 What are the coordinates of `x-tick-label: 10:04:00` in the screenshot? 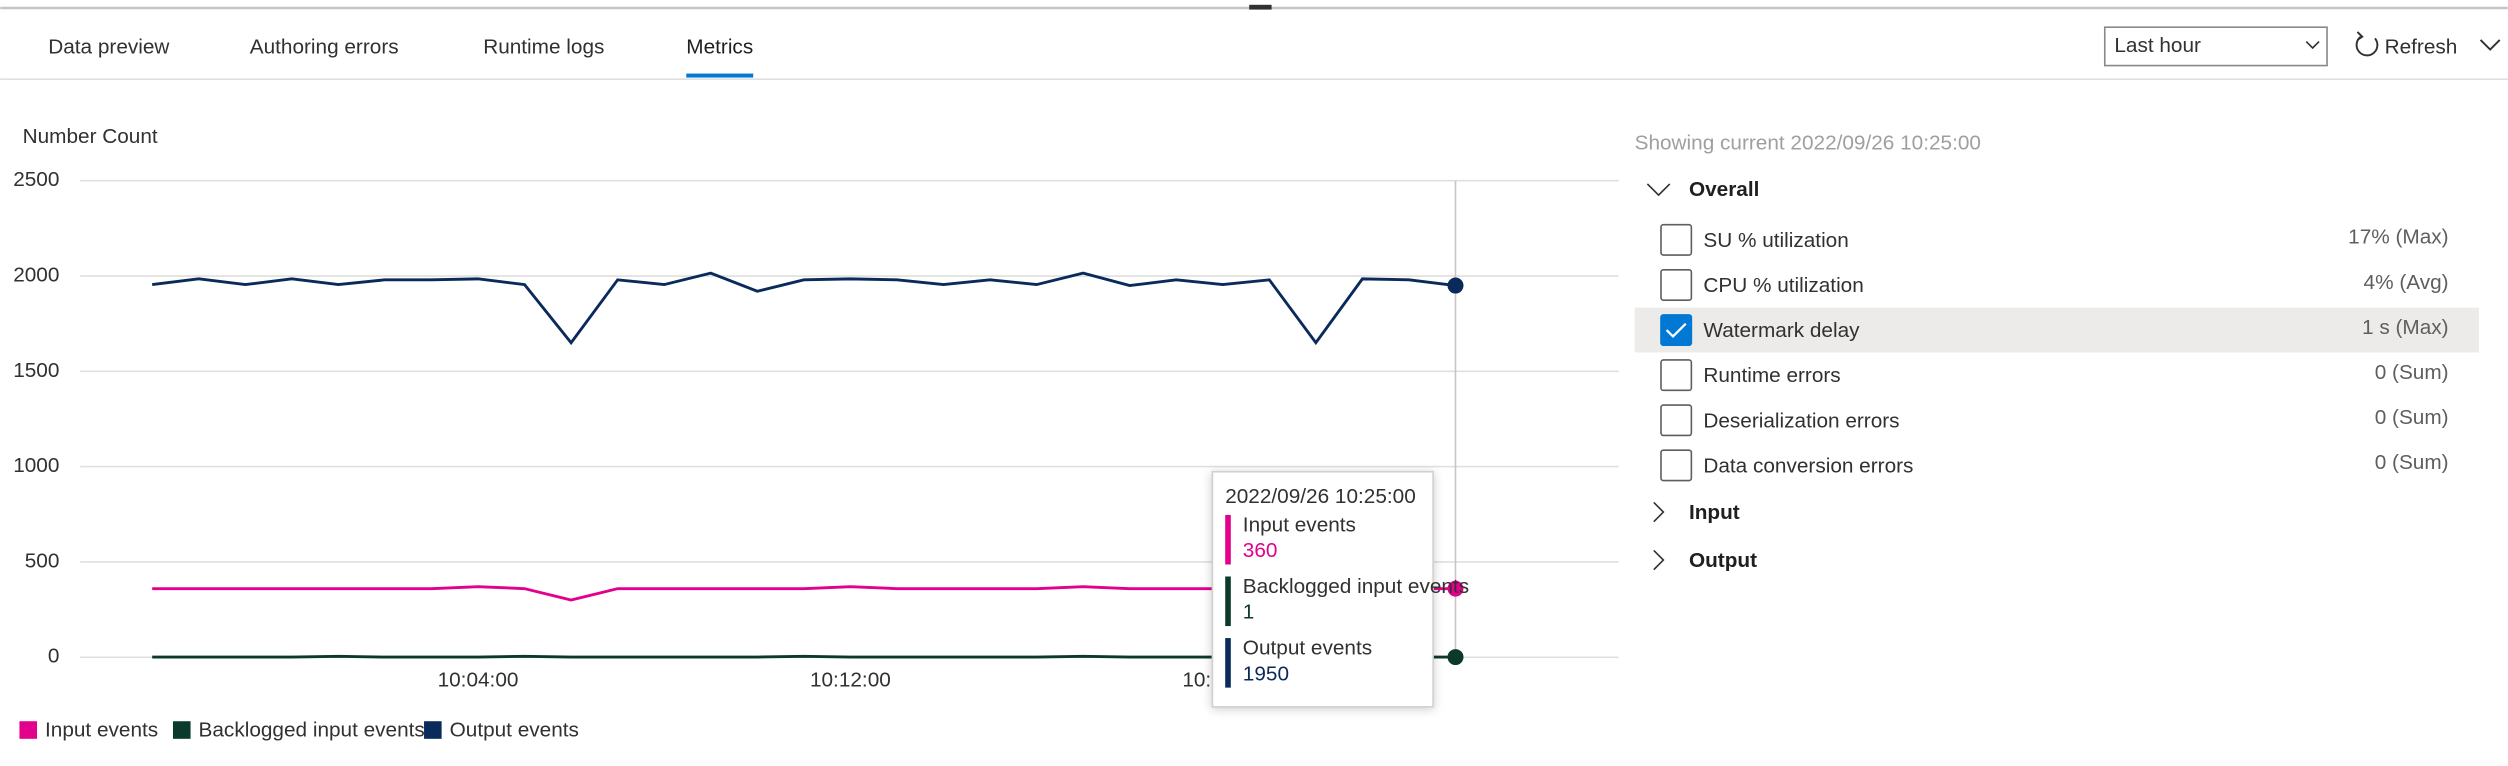 It's located at (478, 680).